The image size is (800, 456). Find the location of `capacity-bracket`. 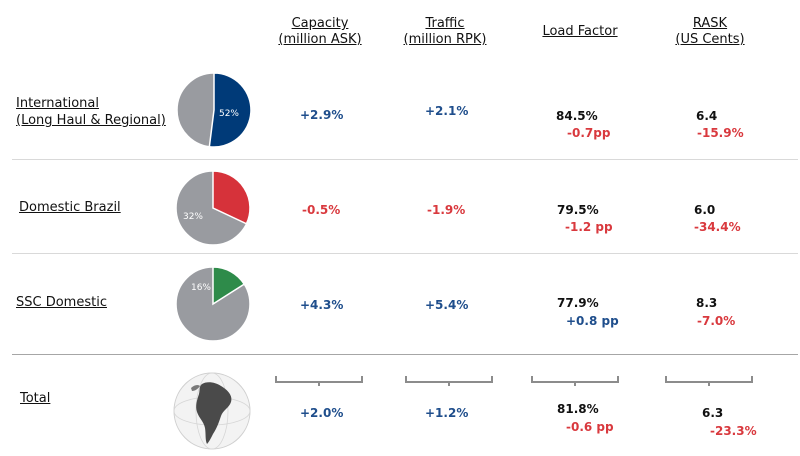

capacity-bracket is located at coordinates (319, 381).